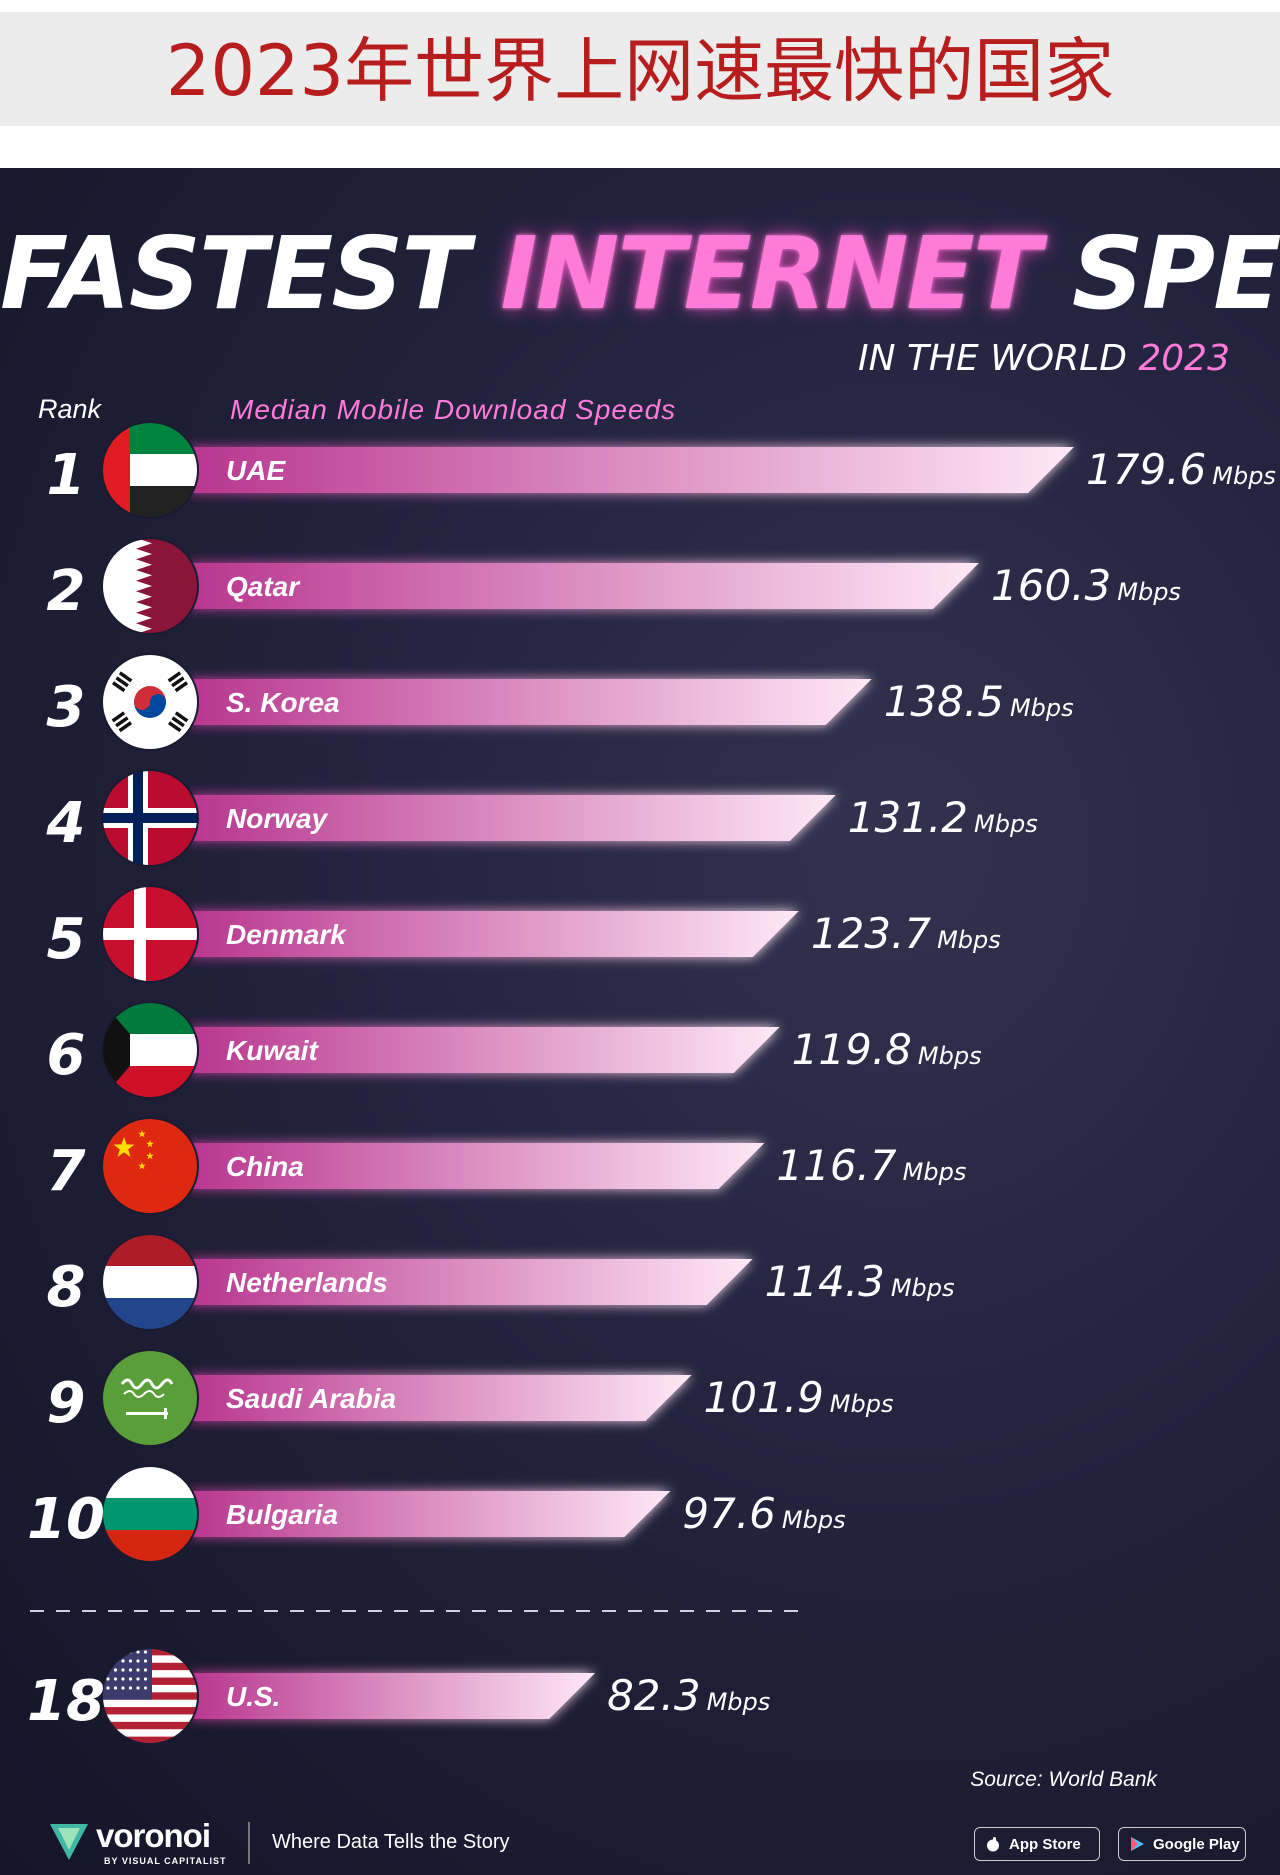 This screenshot has width=1280, height=1875. Describe the element at coordinates (66, 591) in the screenshot. I see `rank-label: 2` at that location.